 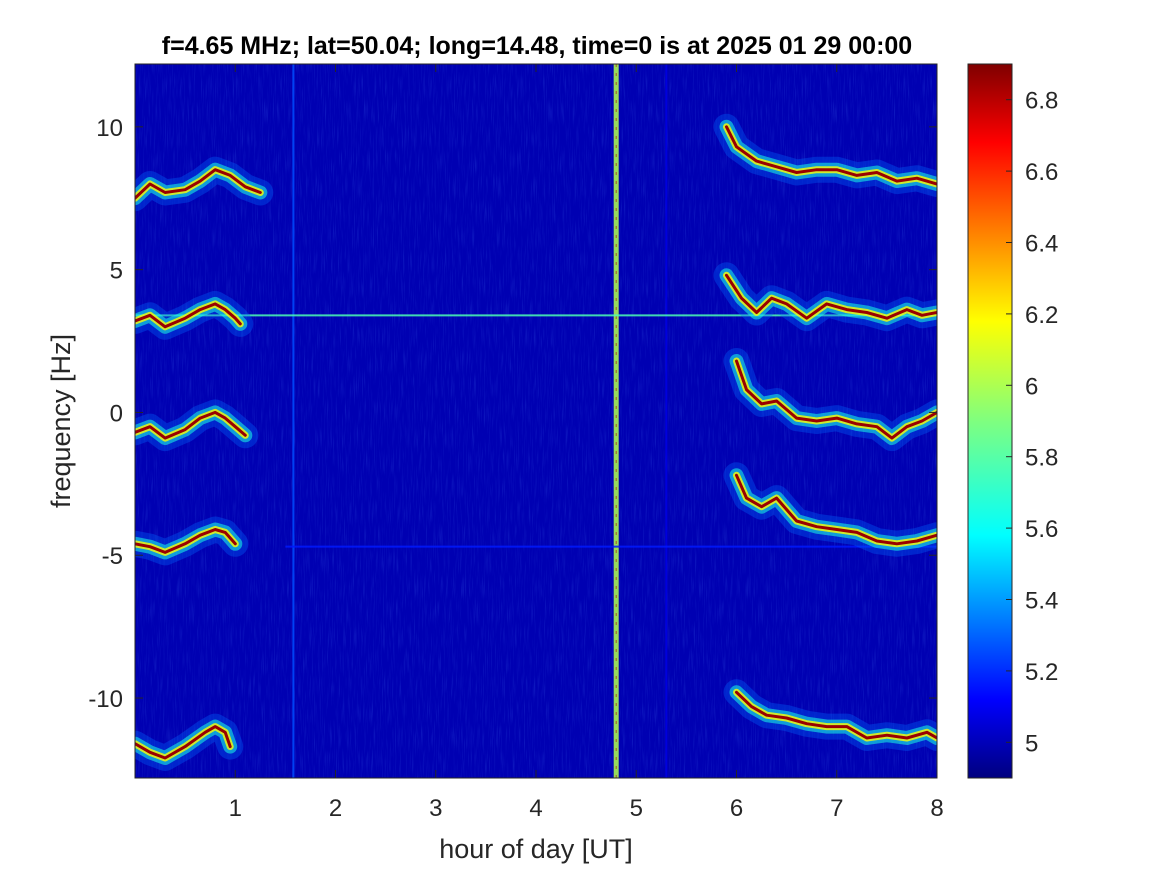 I want to click on y-tick-label: 5, so click(x=116, y=271).